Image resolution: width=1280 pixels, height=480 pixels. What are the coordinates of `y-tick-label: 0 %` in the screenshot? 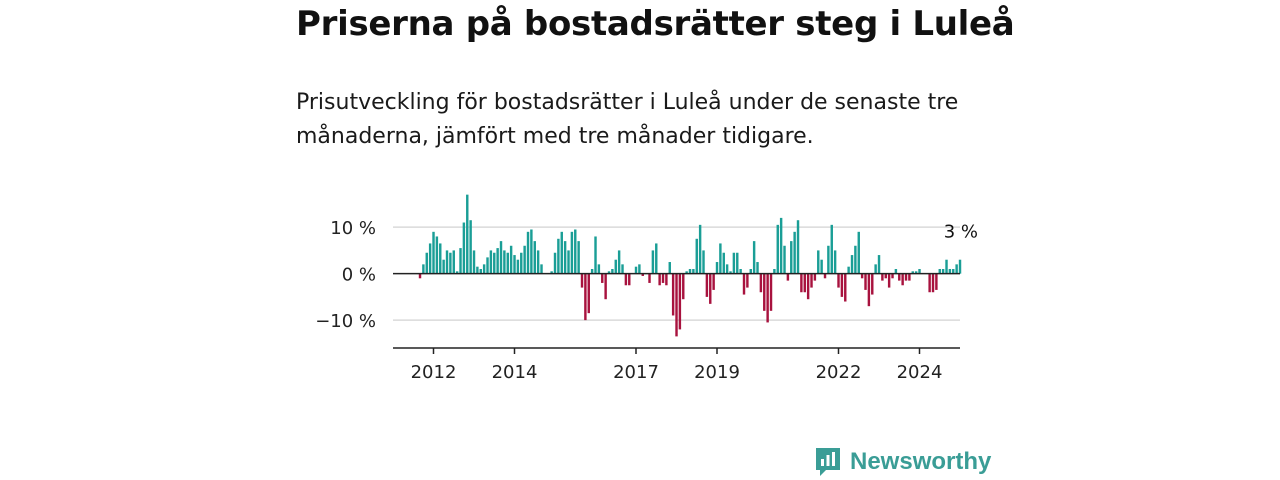 It's located at (359, 275).